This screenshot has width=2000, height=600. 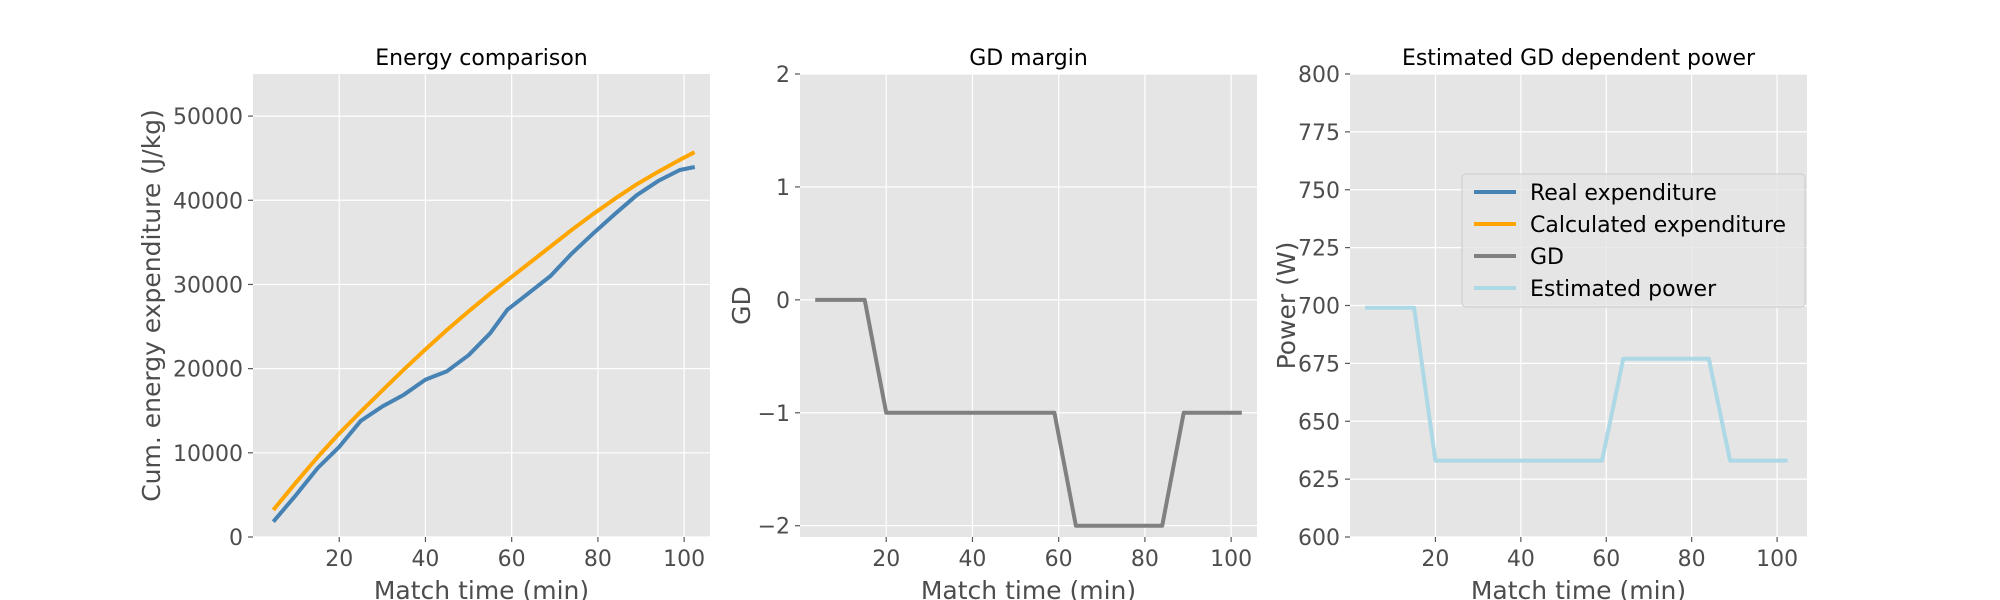 I want to click on y-tick-label: 800, so click(x=1319, y=75).